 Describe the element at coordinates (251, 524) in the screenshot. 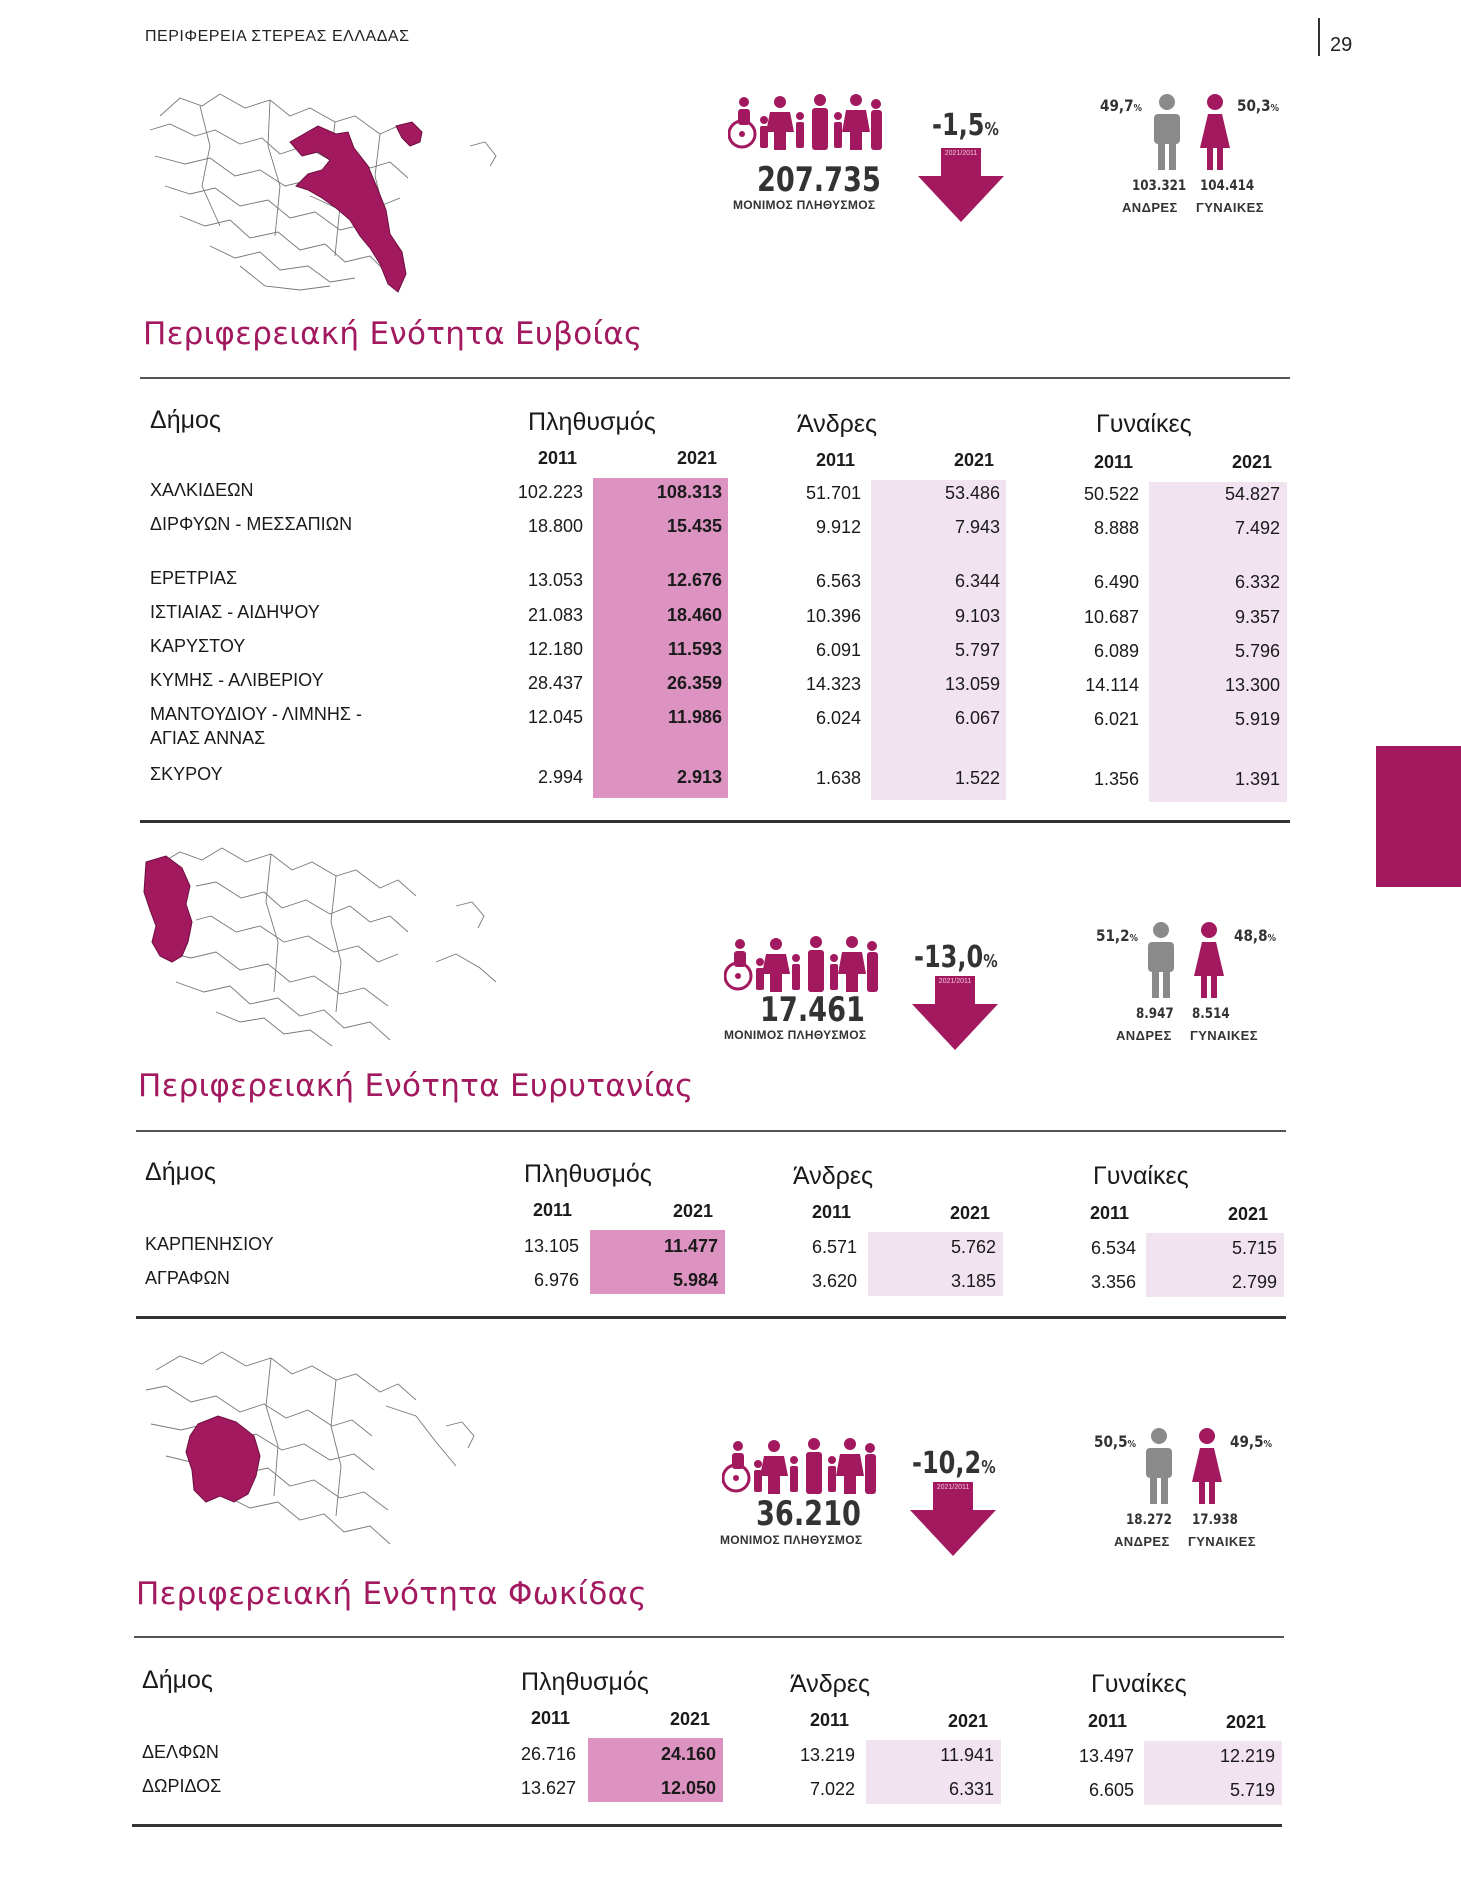

I see `municipality-name: ΔΙΡΦΥΩΝ - ΜΕΣΣΑΠΙΩΝ` at that location.